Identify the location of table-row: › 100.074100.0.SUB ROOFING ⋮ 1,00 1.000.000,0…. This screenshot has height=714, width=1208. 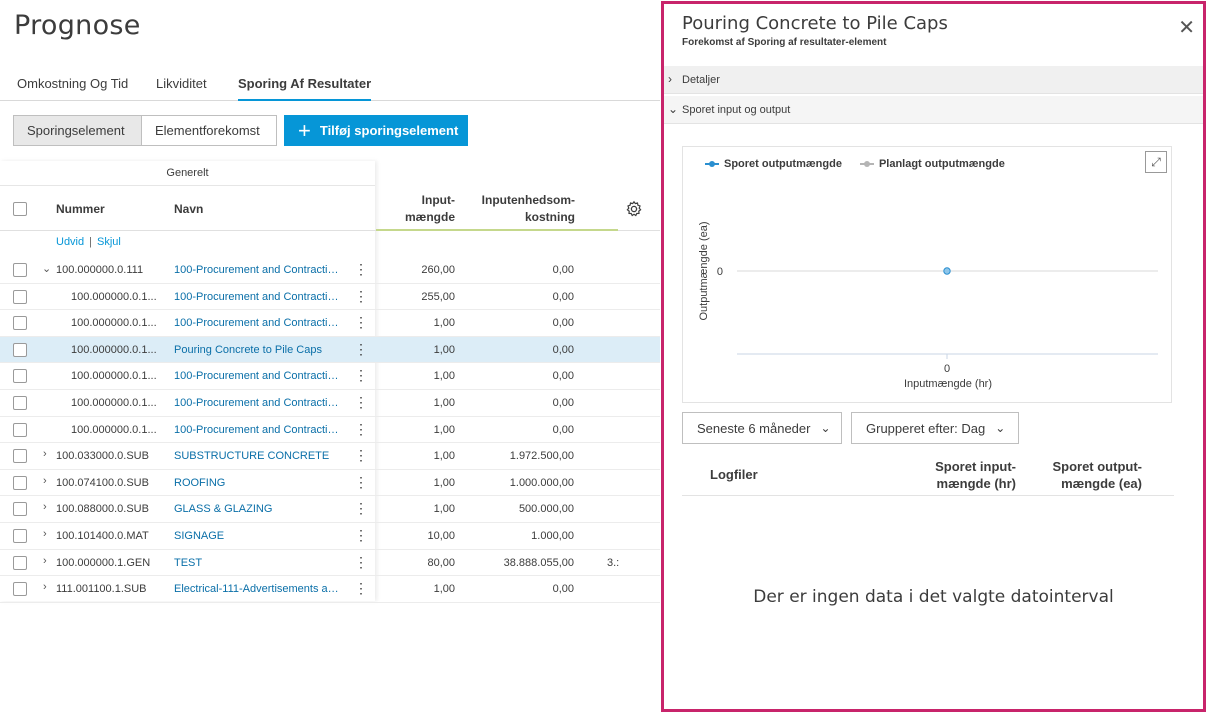
(330, 483).